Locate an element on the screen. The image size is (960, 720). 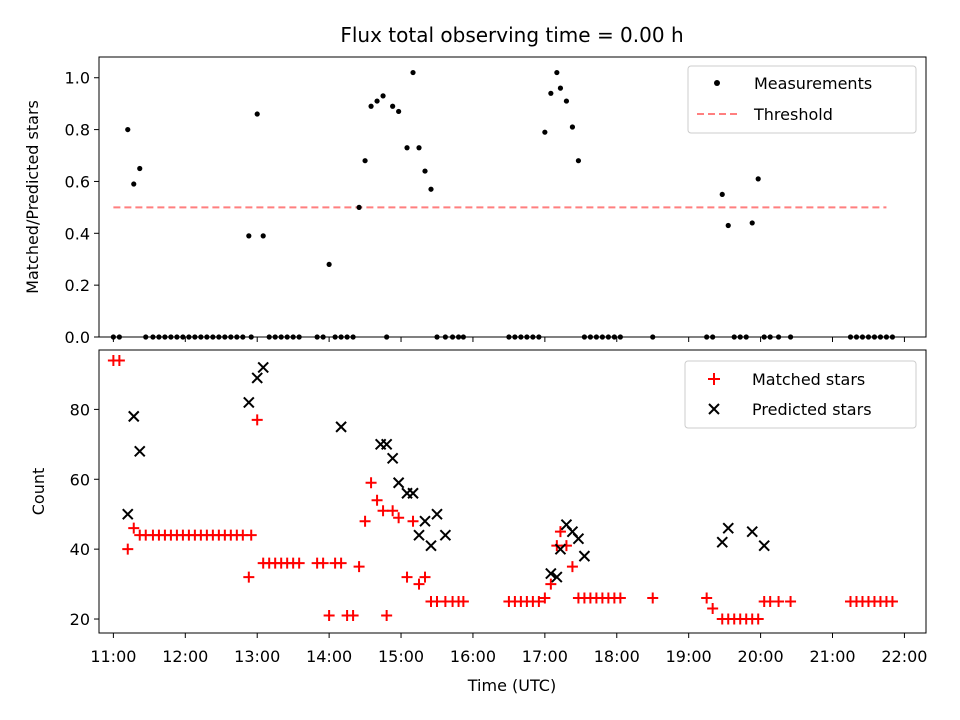
bottom-y-tick-label: 40 is located at coordinates (80, 549).